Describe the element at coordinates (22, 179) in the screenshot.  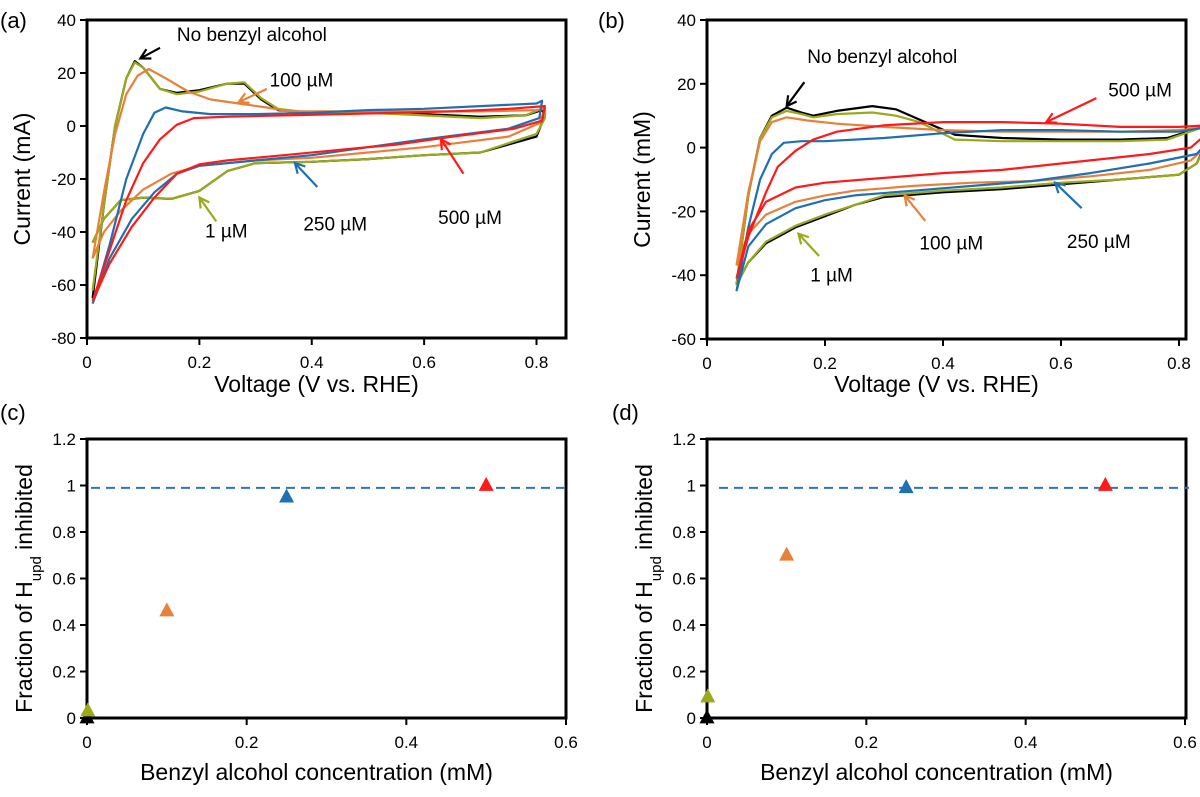
I see `y-axis-title: Current (mA)` at that location.